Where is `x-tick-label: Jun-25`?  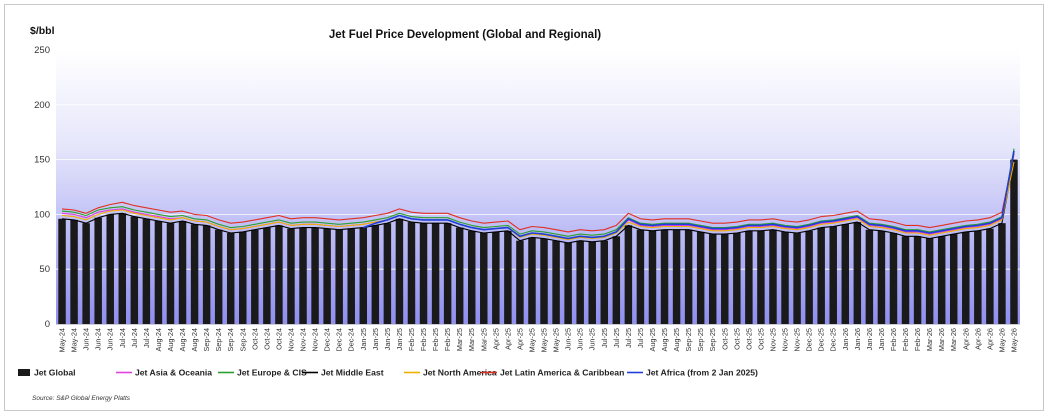
x-tick-label: Jun-25 is located at coordinates (568, 339).